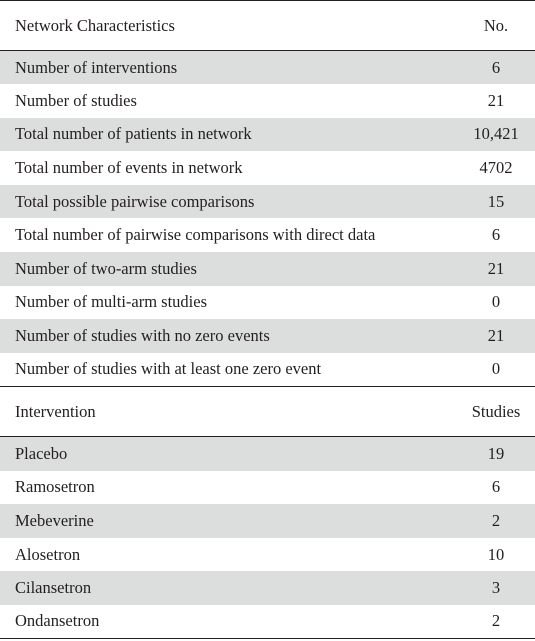 This screenshot has width=535, height=641. What do you see at coordinates (500, 25) in the screenshot?
I see `number-header: No.` at bounding box center [500, 25].